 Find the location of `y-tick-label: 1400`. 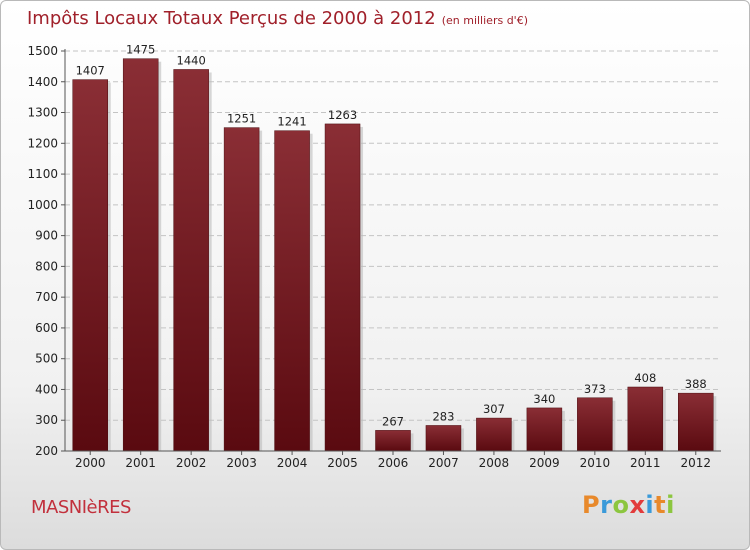

y-tick-label: 1400 is located at coordinates (42, 82).